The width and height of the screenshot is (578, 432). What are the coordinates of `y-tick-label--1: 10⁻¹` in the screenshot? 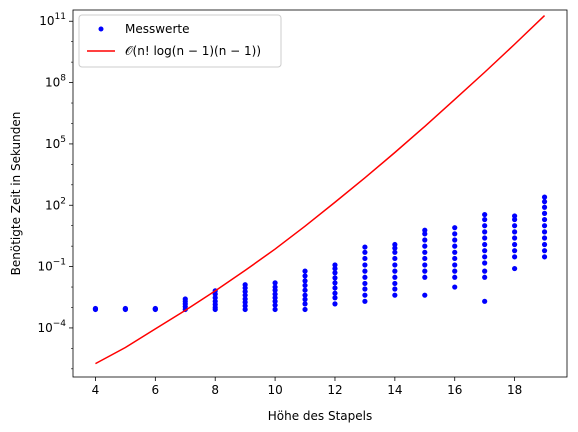 It's located at (51, 266).